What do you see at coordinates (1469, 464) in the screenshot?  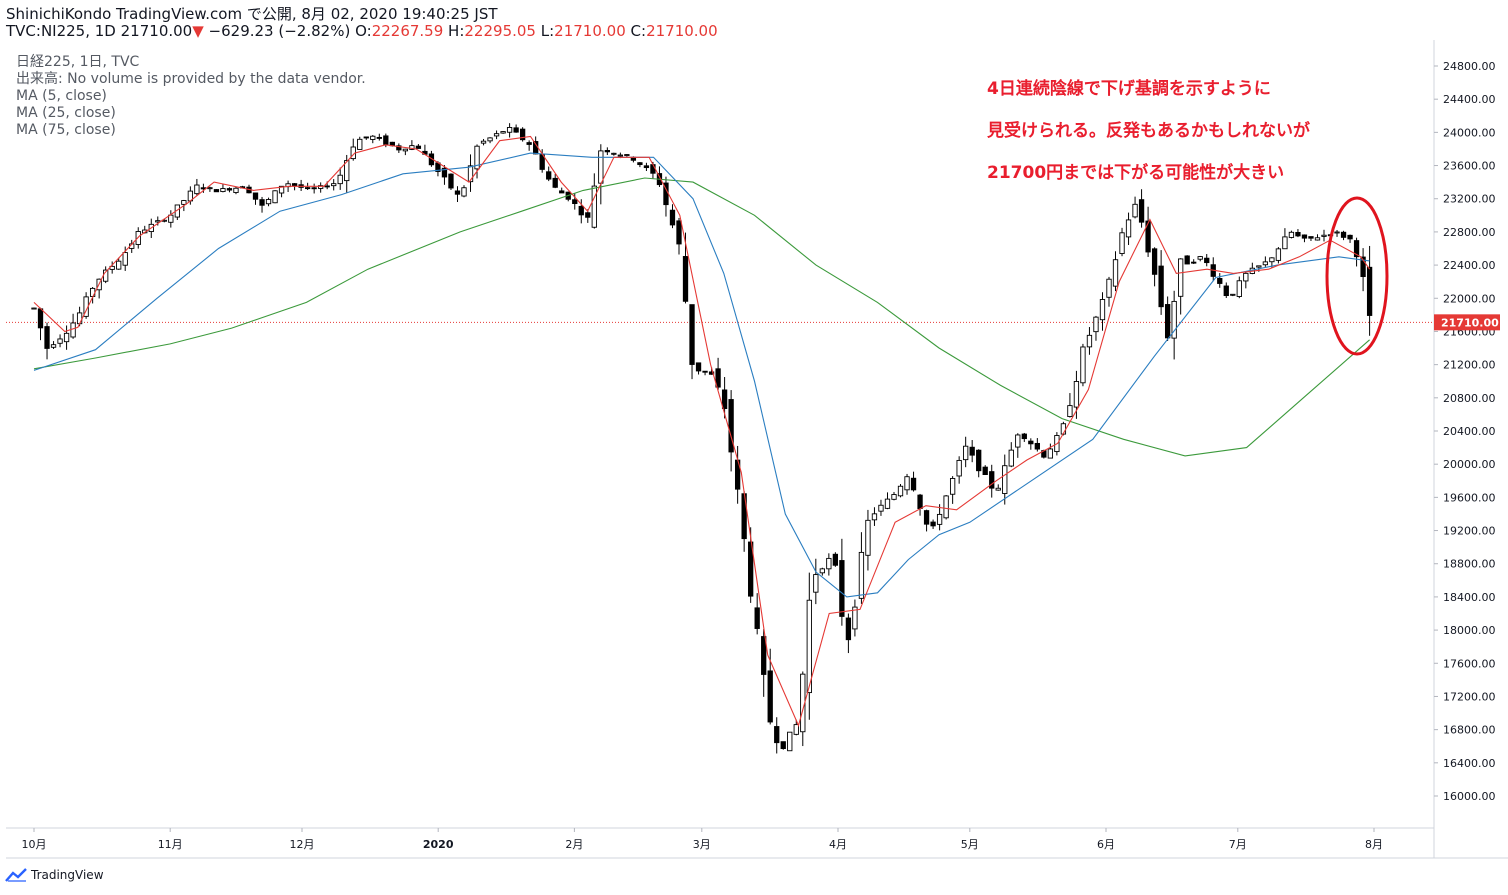 I see `y-tick-label: 20000.00` at bounding box center [1469, 464].